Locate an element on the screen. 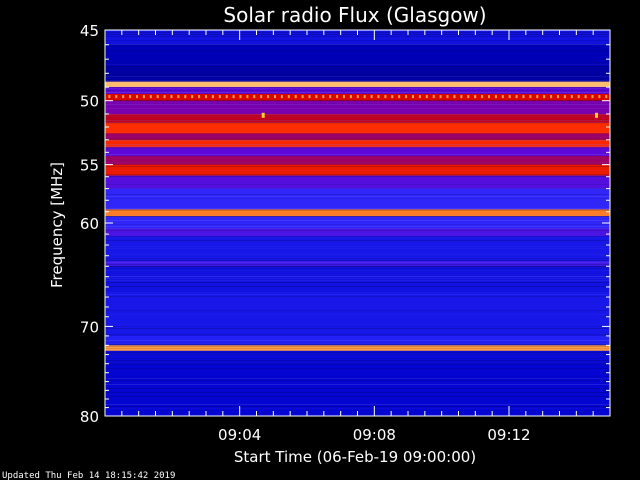 Image resolution: width=640 pixels, height=480 pixels. x-axis-label: Start Time (06-Feb-19 09:00:00) is located at coordinates (355, 457).